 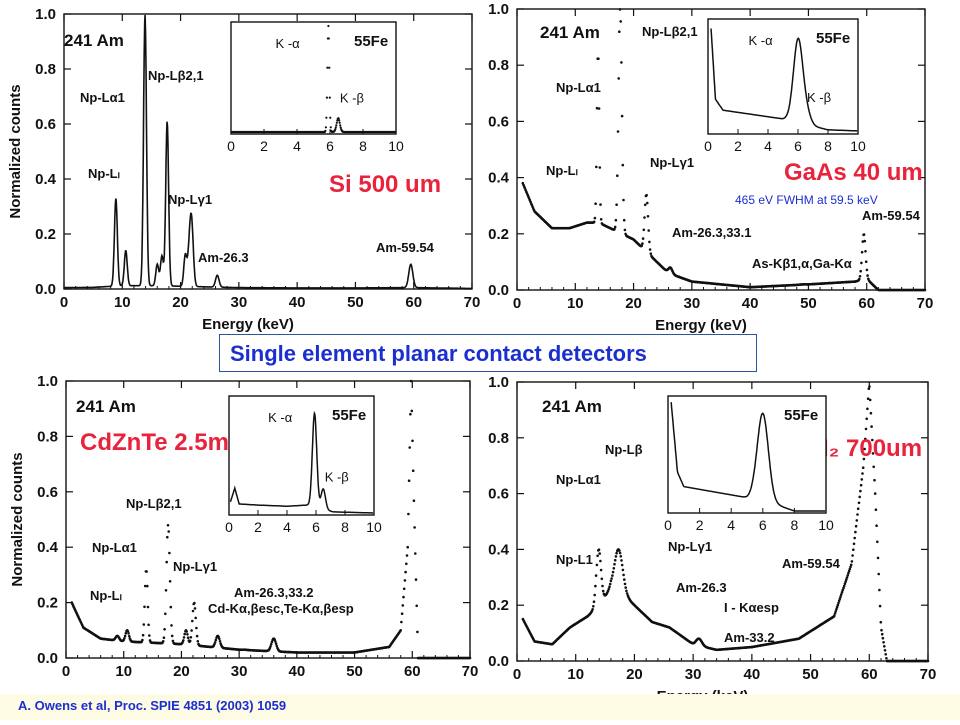 What do you see at coordinates (223, 257) in the screenshot?
I see `peak-annotation: Am-26.3` at bounding box center [223, 257].